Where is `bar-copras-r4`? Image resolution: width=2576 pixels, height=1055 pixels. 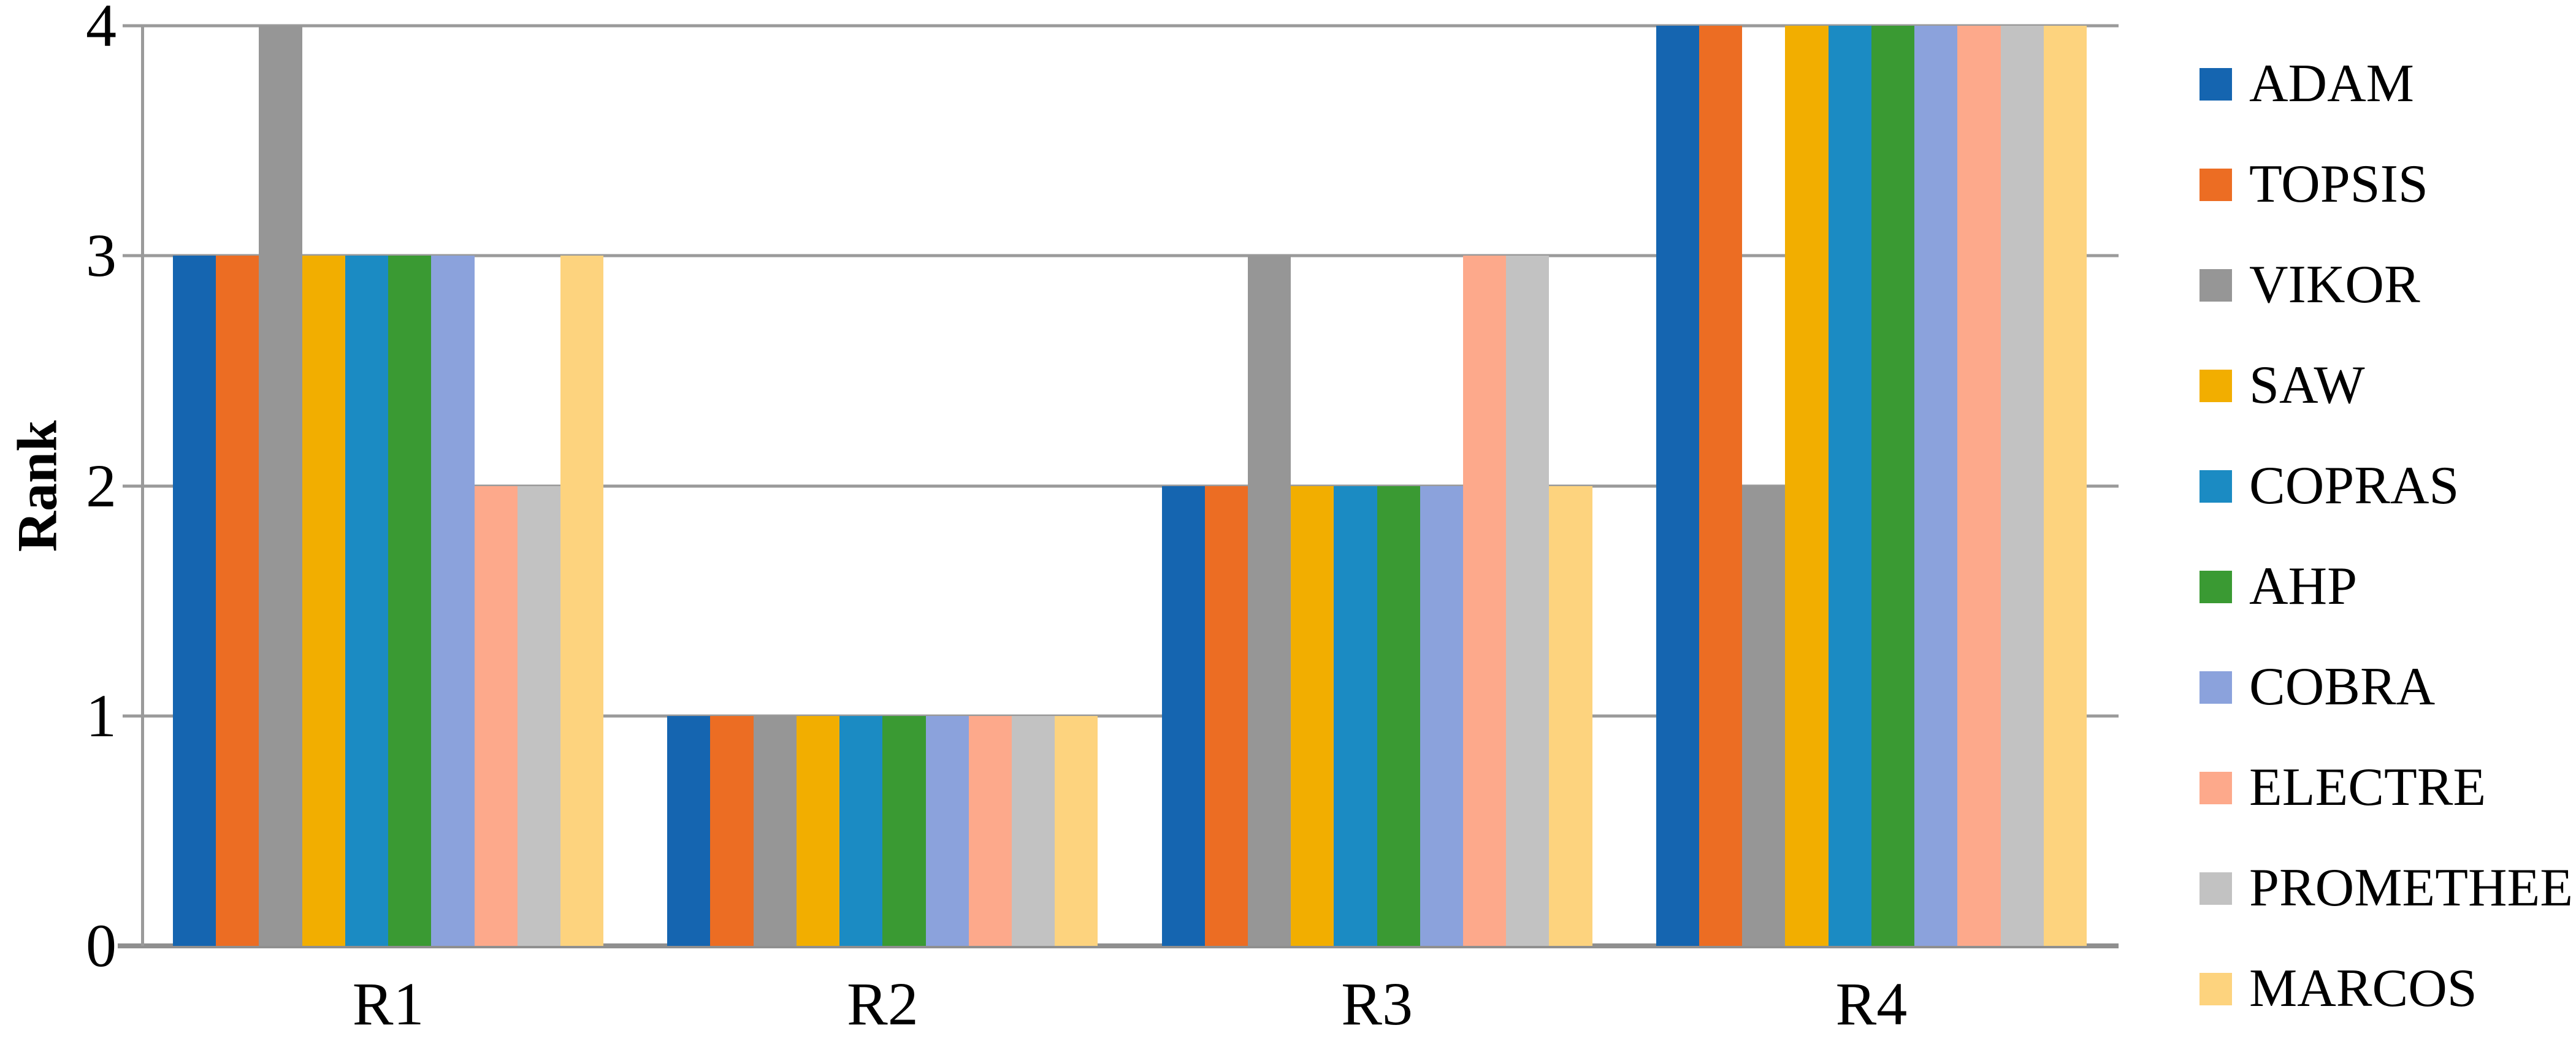
bar-copras-r4 is located at coordinates (1849, 486).